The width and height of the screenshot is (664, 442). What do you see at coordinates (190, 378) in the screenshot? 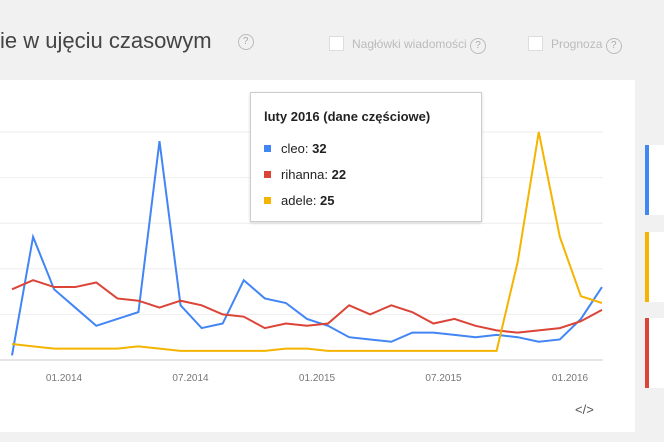
I see `x-tick-label: 07.2014` at bounding box center [190, 378].